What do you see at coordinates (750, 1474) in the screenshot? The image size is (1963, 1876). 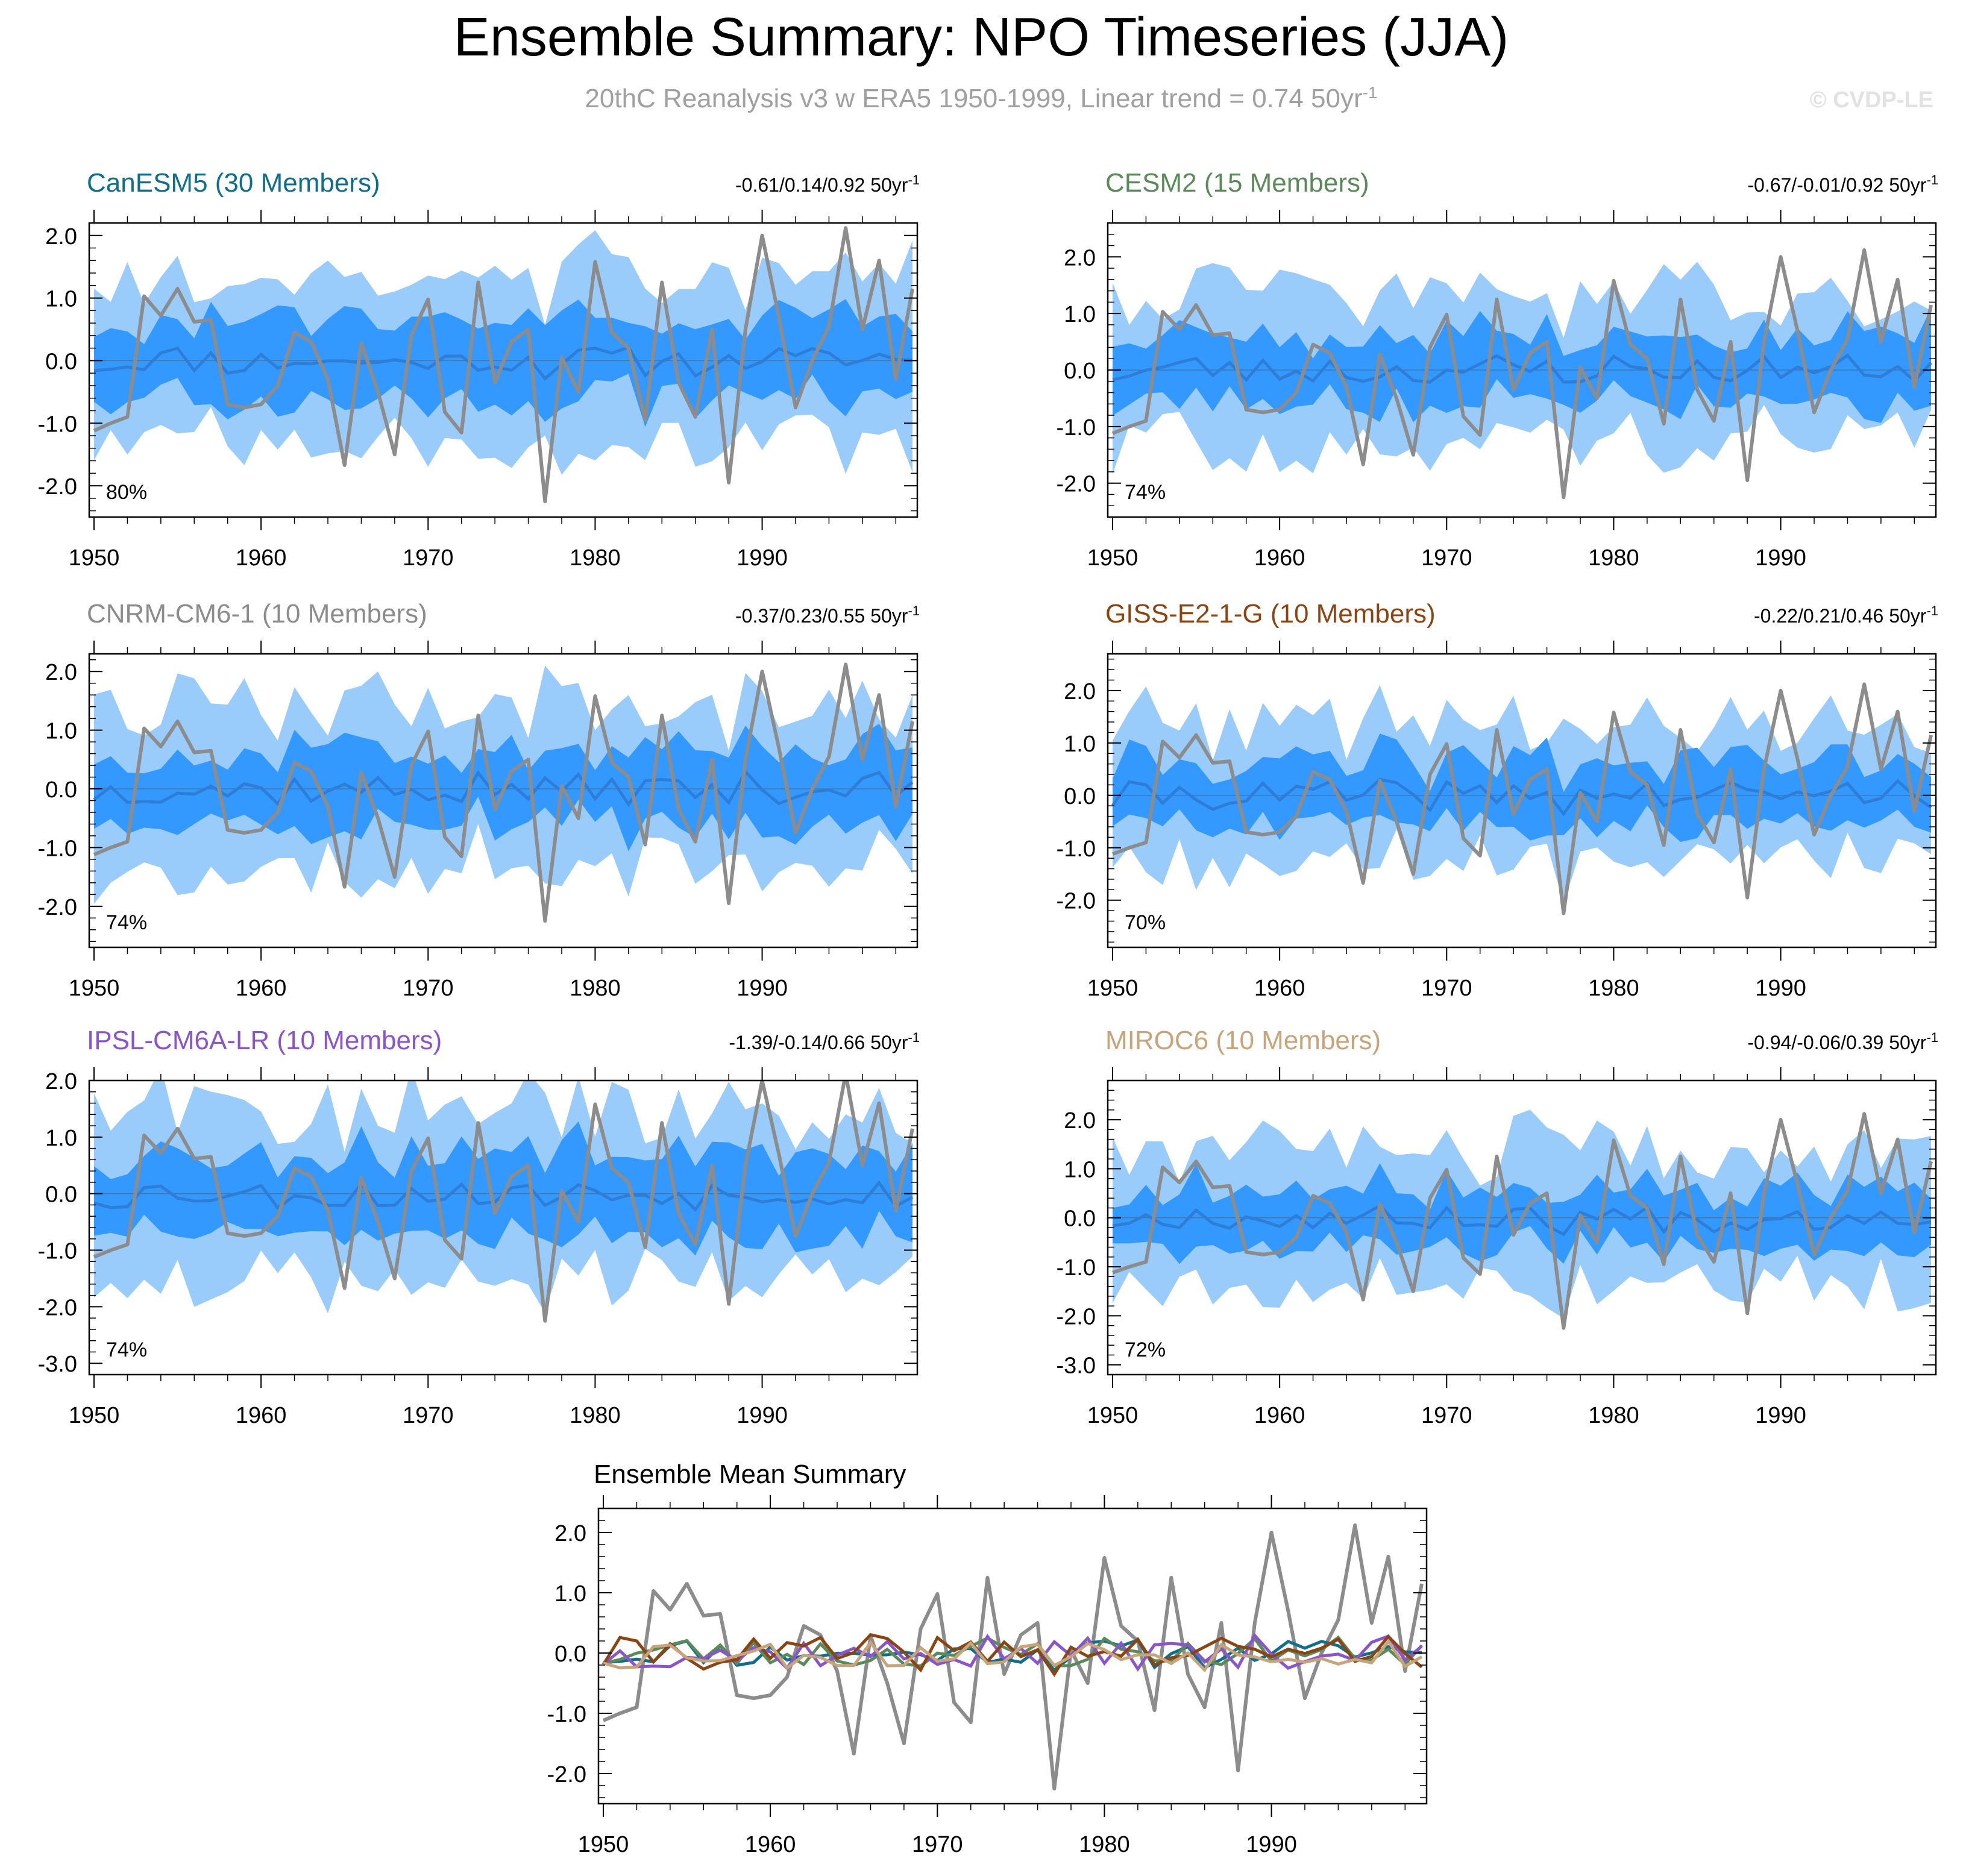 I see `panel-title: Ensemble Mean Summary` at bounding box center [750, 1474].